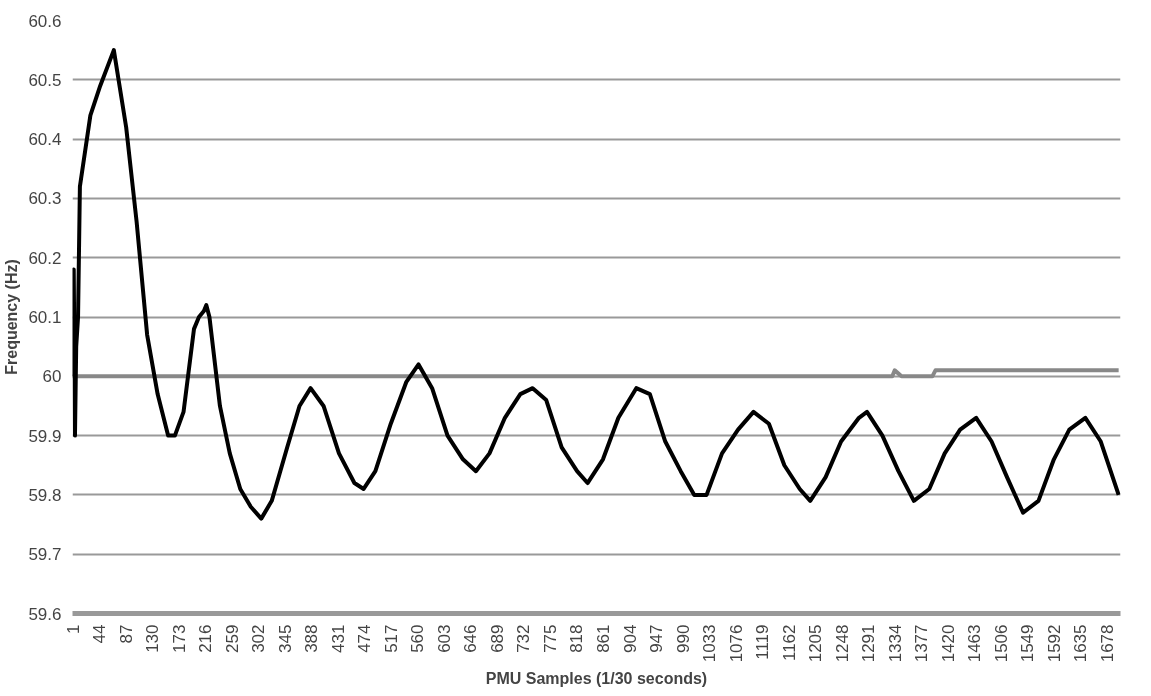 The width and height of the screenshot is (1151, 696). What do you see at coordinates (869, 643) in the screenshot?
I see `x-tick-label: 1291` at bounding box center [869, 643].